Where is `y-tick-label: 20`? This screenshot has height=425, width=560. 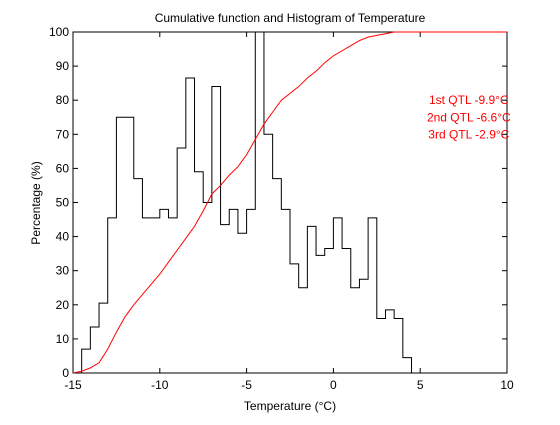
y-tick-label: 20 is located at coordinates (63, 305).